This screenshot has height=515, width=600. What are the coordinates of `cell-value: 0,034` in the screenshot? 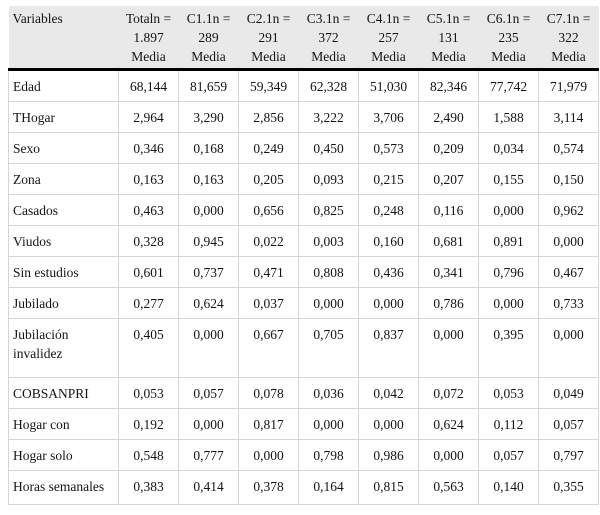 It's located at (508, 148).